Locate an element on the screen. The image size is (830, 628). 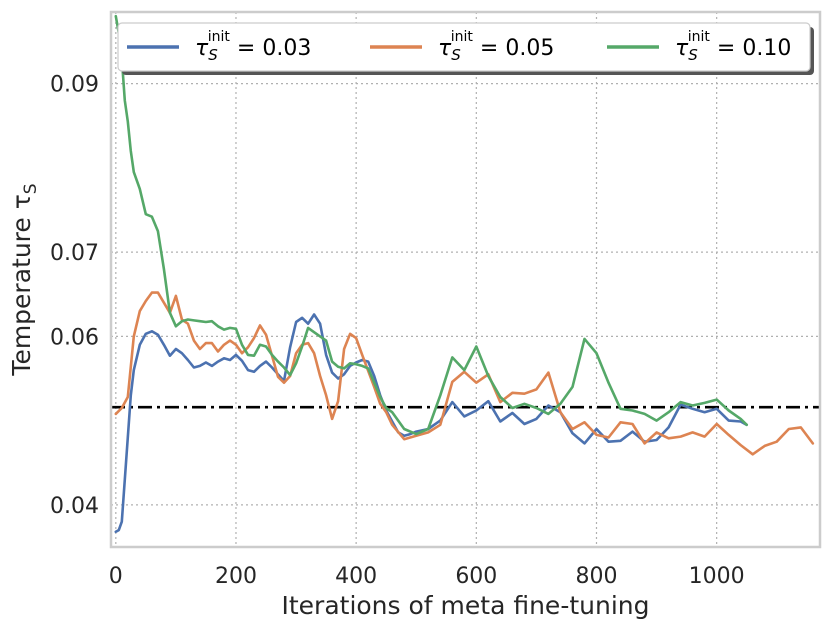
y-tick-labels: 0.04 0.06 0.07 0.09 is located at coordinates (74, 296).